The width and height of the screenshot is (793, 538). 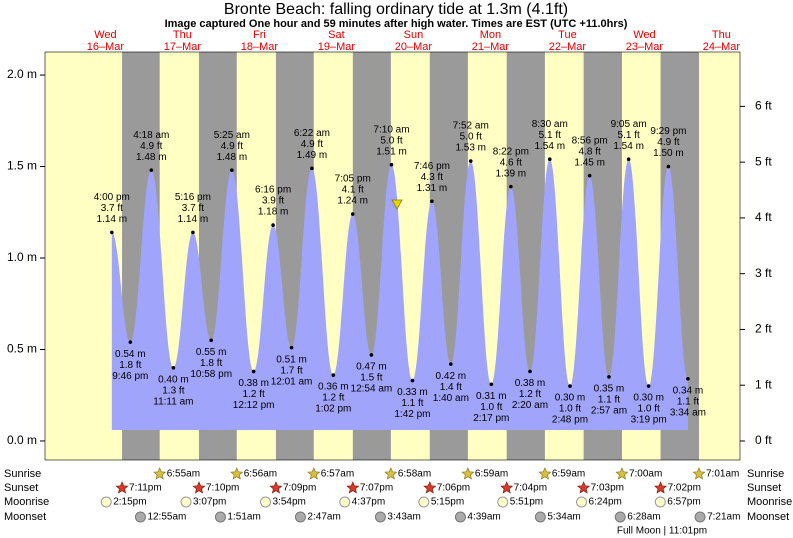 I want to click on moonrise-time: 3:54pm, so click(x=289, y=502).